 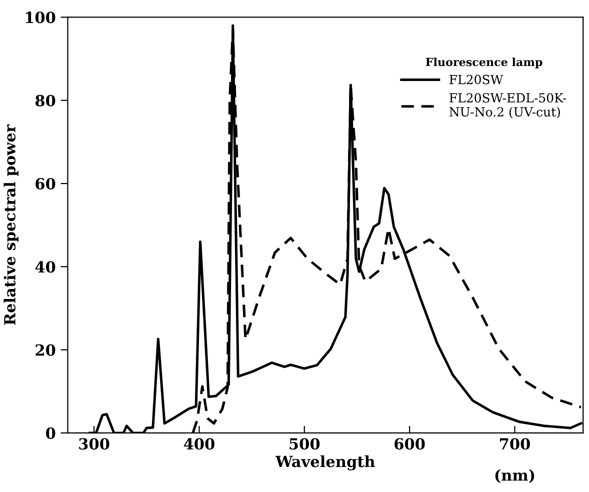 I want to click on text: (nm), so click(x=514, y=476).